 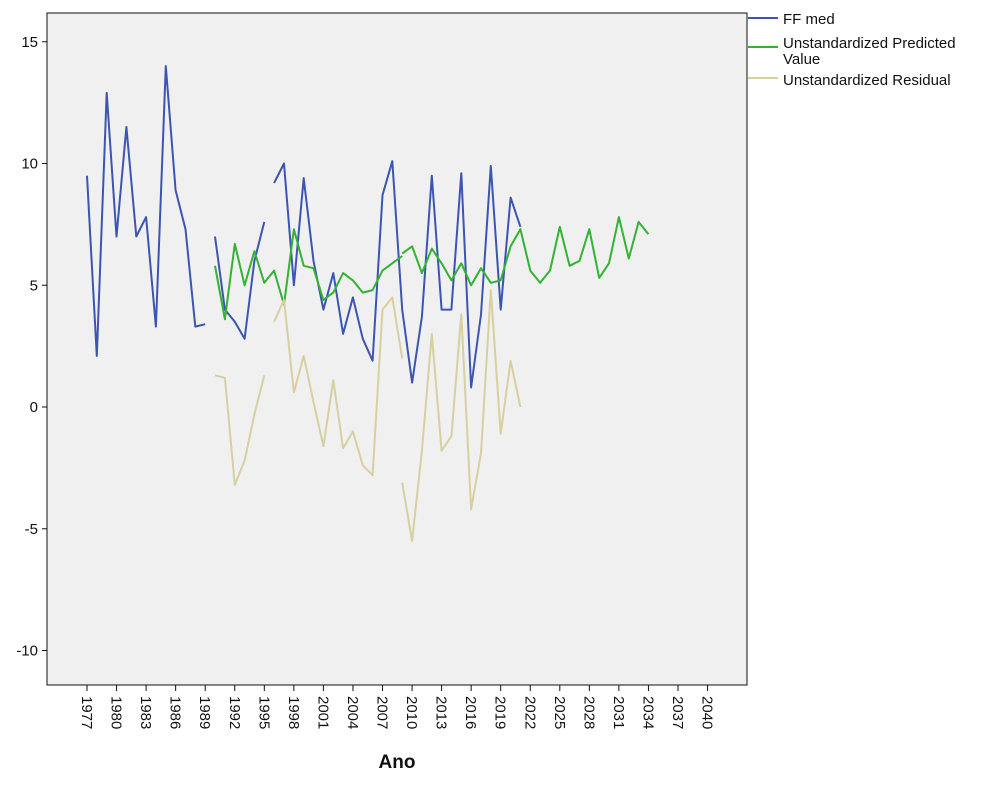 What do you see at coordinates (31, 347) in the screenshot?
I see `y-axis: 15 10 5 0 -5 -10` at bounding box center [31, 347].